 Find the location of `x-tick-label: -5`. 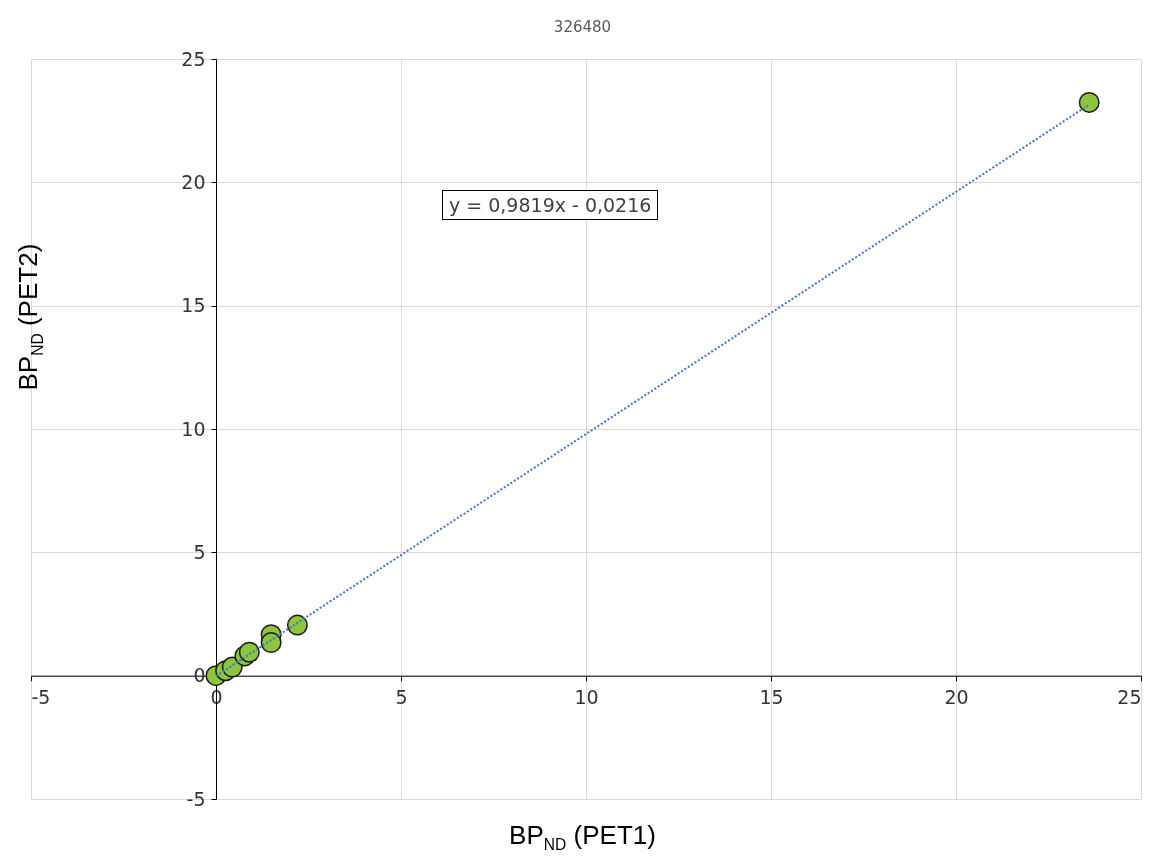

x-tick-label: -5 is located at coordinates (41, 697).